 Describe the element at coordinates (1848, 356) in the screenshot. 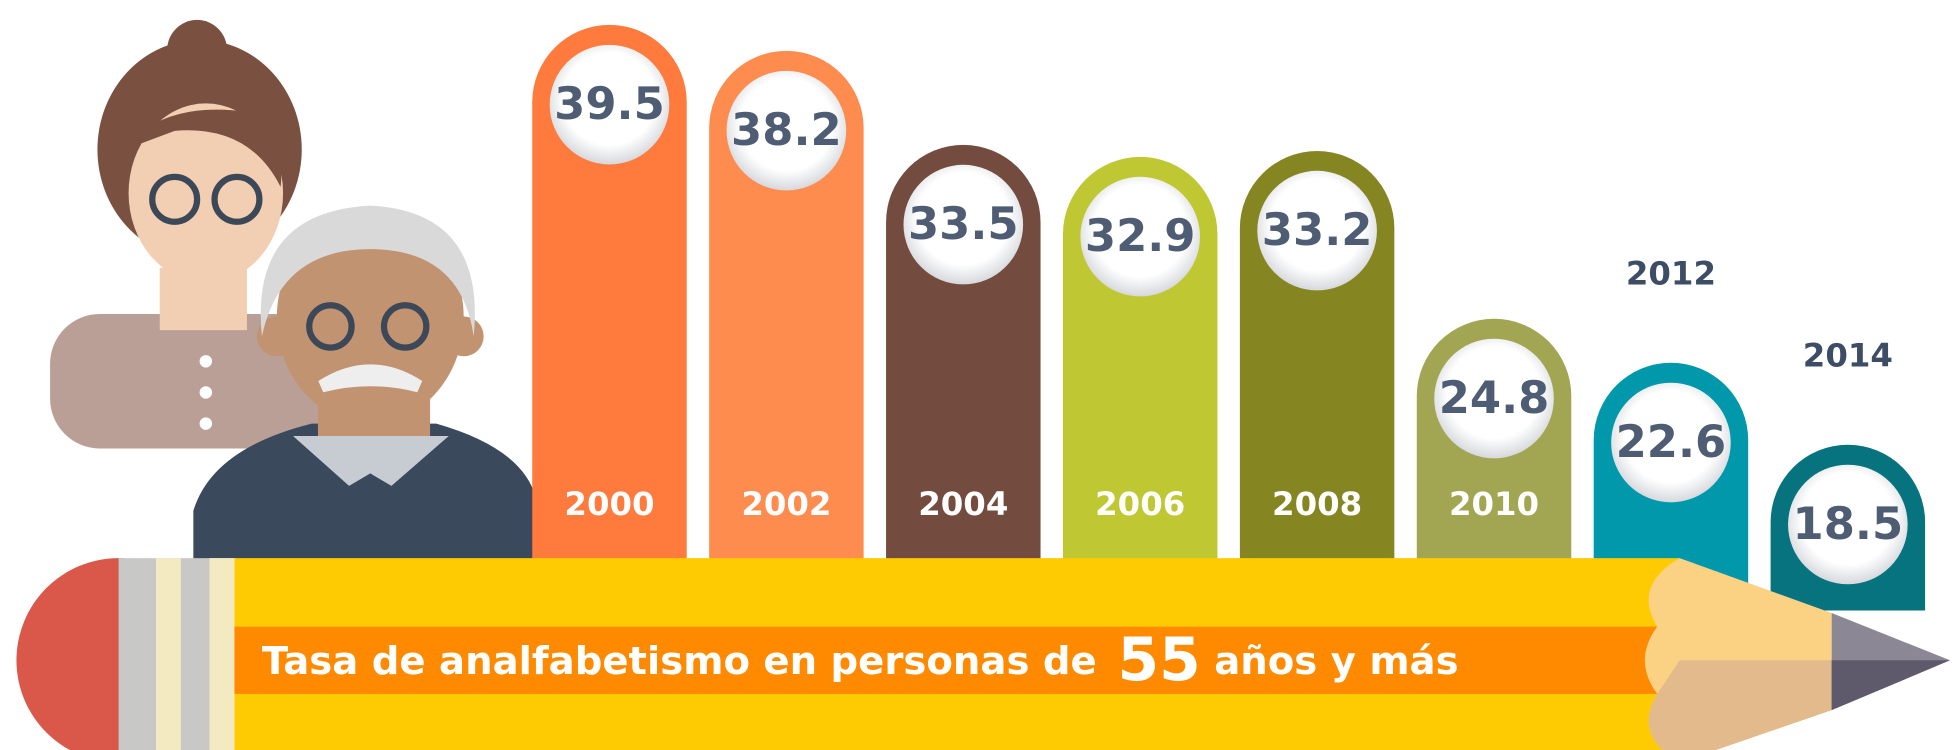

I see `x-tick-label: 2014` at that location.